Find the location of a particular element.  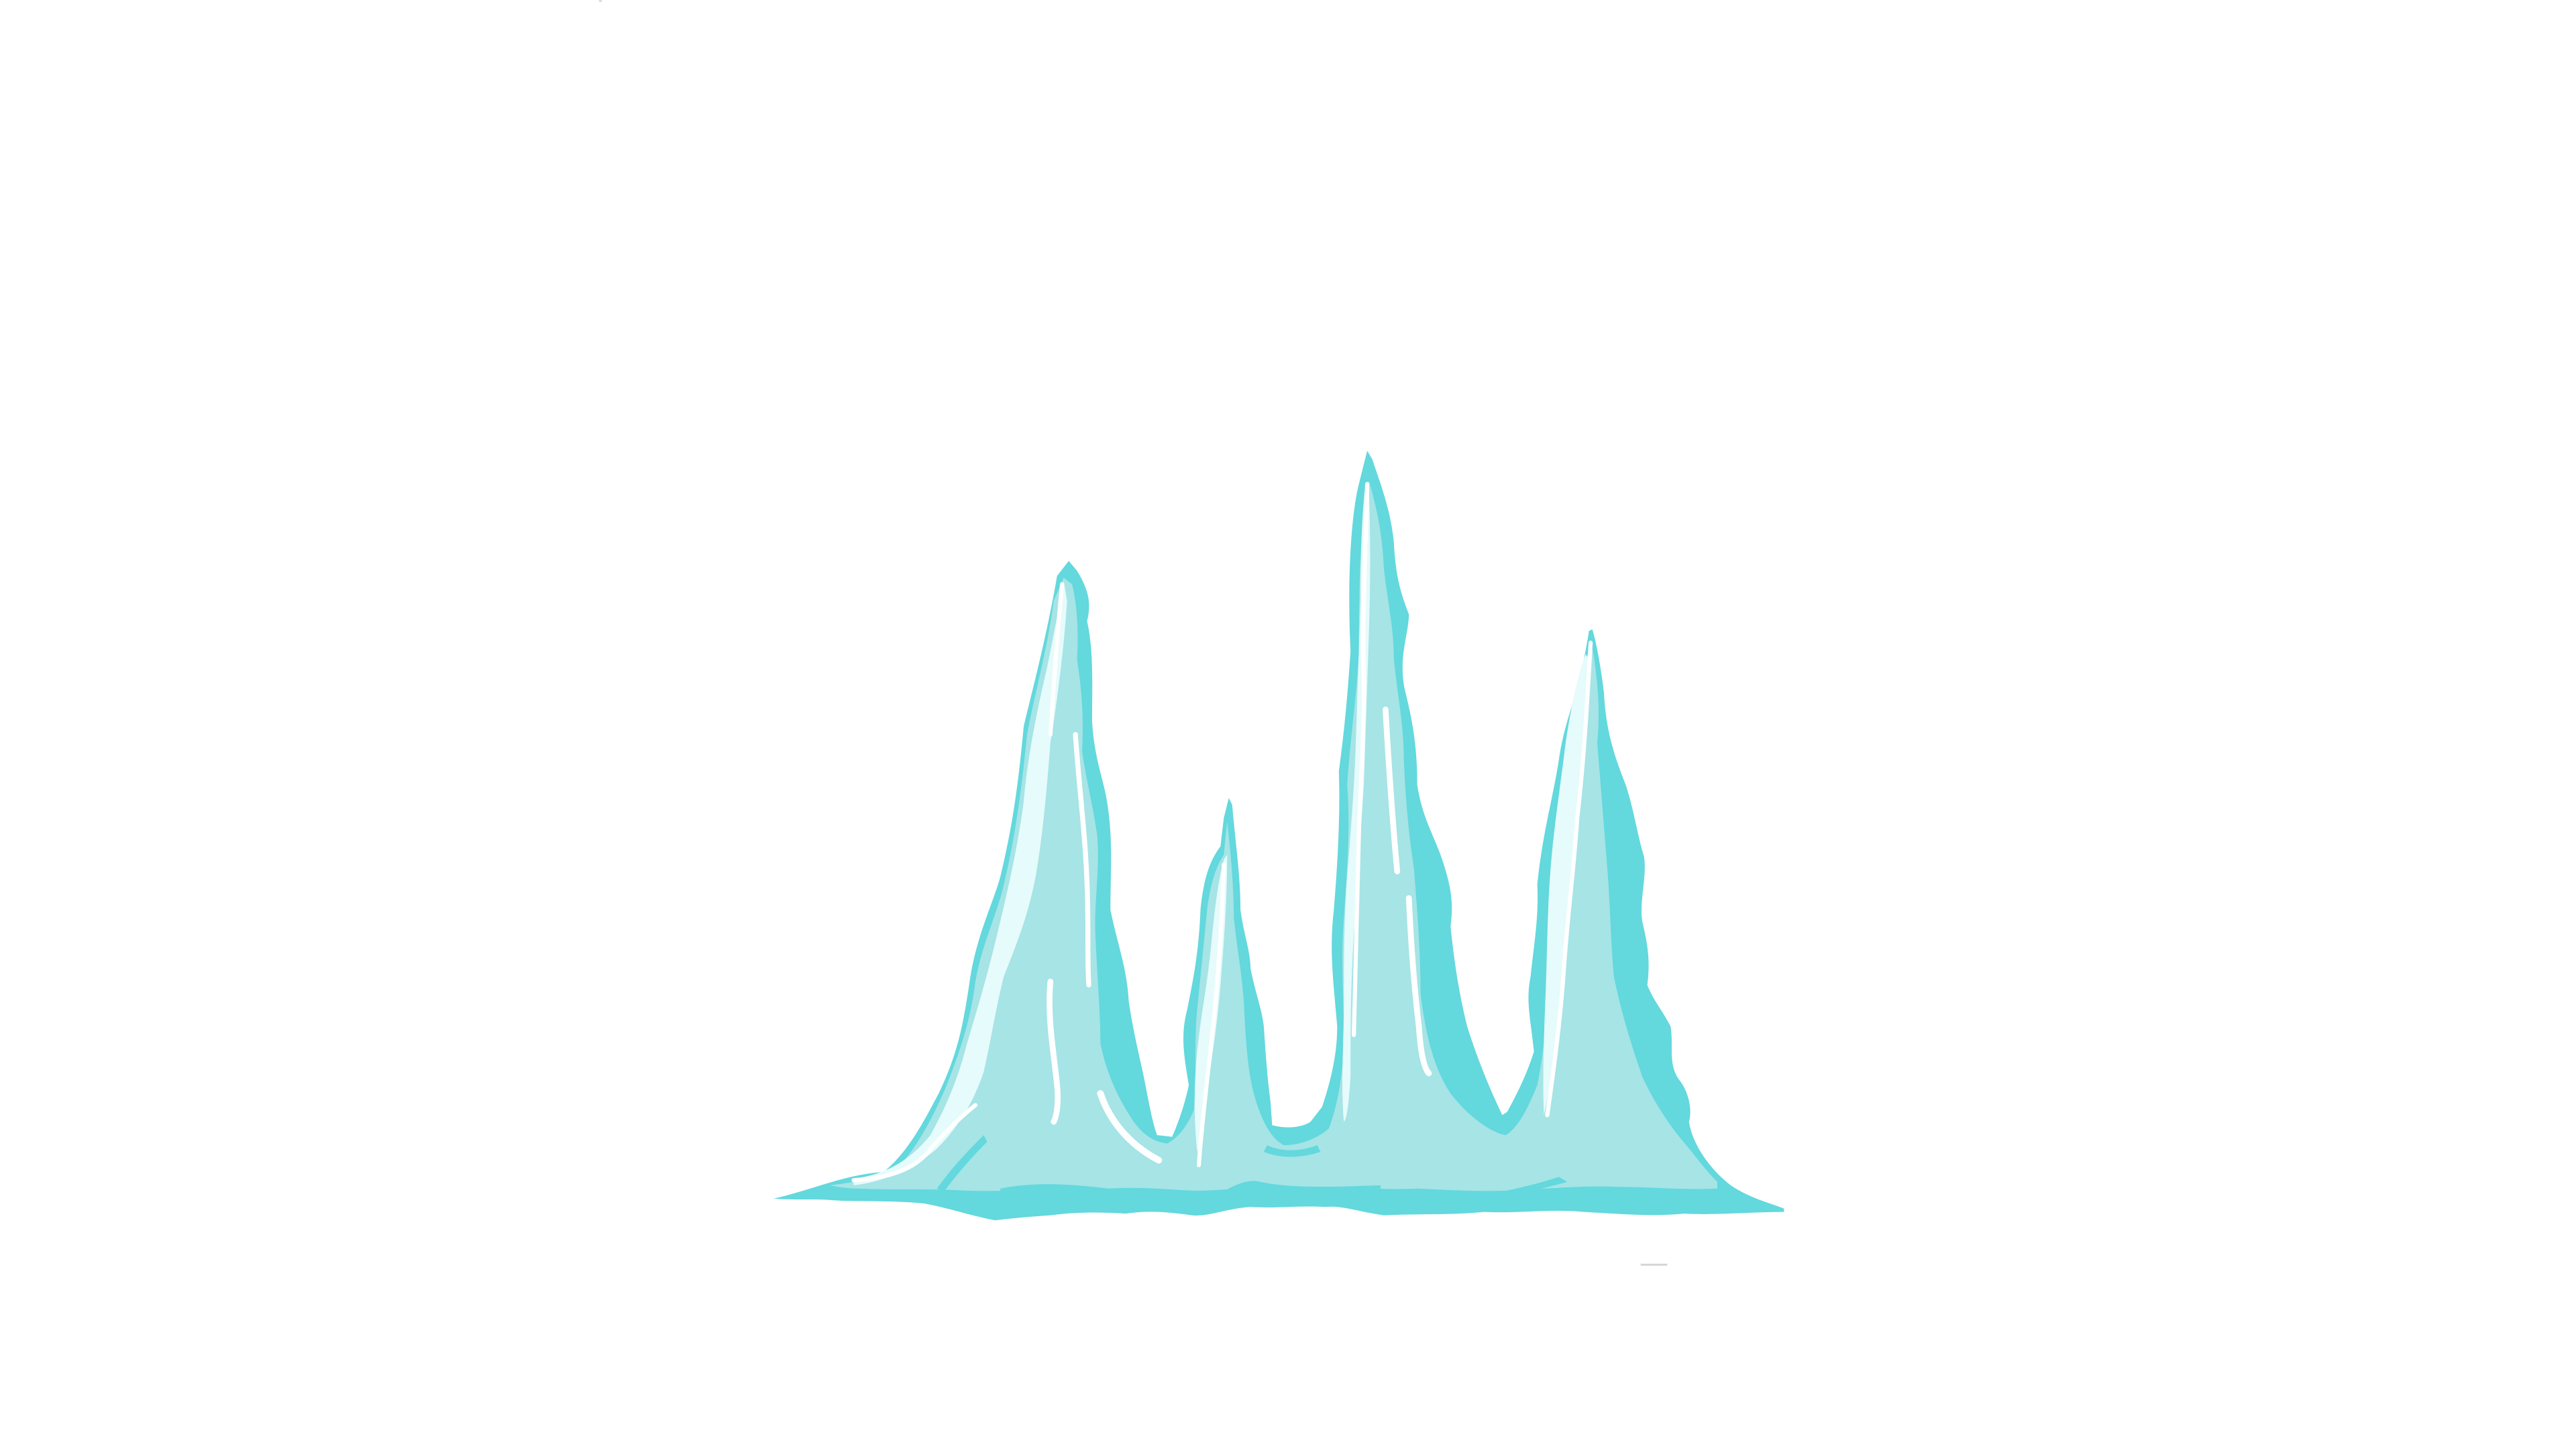

right-spire-highlight is located at coordinates (1566, 885).